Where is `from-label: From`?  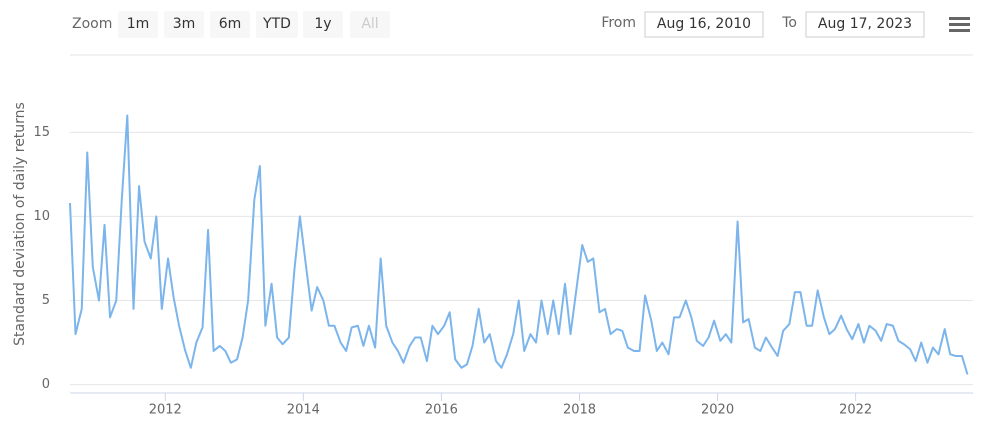
from-label: From is located at coordinates (618, 23).